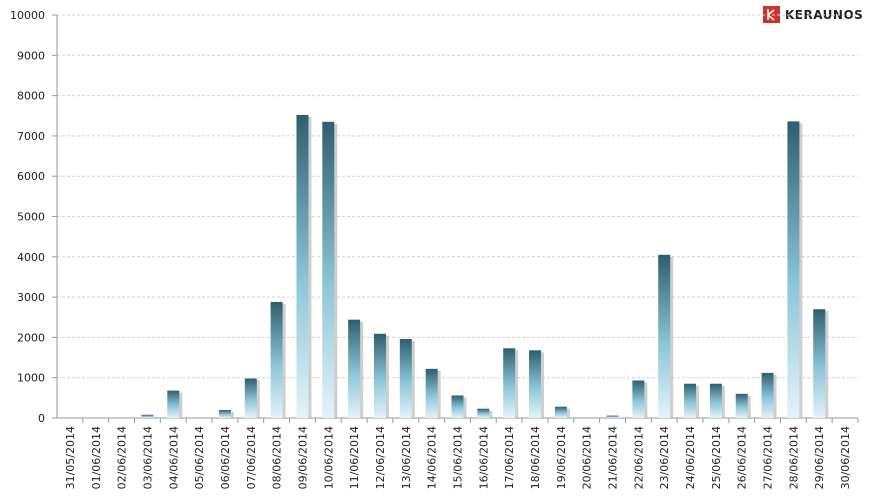 This screenshot has height=502, width=872. What do you see at coordinates (147, 457) in the screenshot?
I see `x-tick-label: 03/06/2014` at bounding box center [147, 457].